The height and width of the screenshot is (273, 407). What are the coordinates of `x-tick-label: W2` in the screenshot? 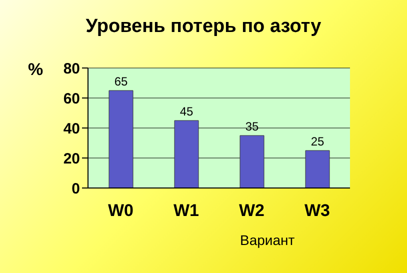 It's located at (251, 210).